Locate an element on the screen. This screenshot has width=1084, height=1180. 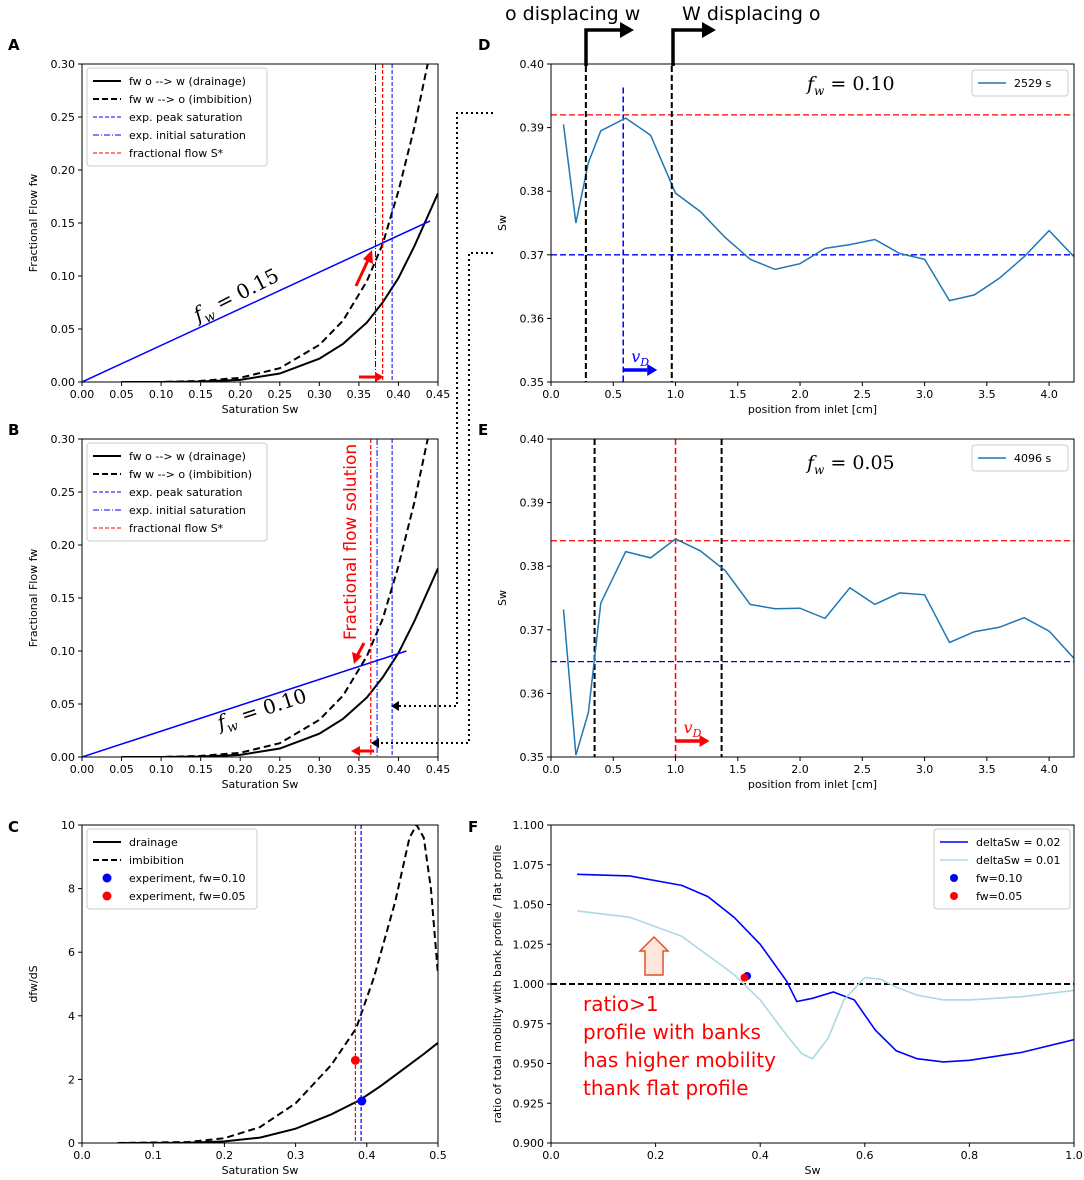
x-tick-label: 1.5 is located at coordinates (738, 769).